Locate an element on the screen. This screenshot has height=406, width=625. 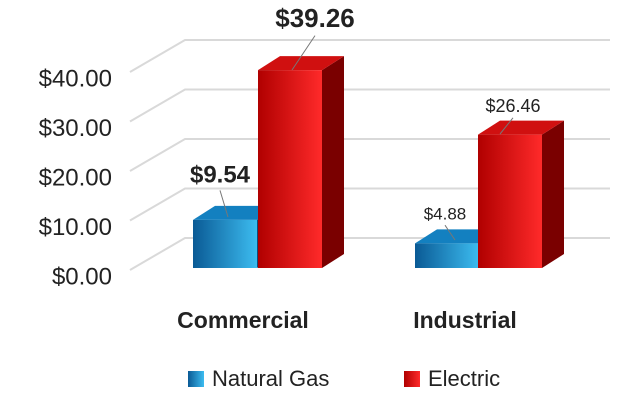
value-label: $39.26 is located at coordinates (315, 18).